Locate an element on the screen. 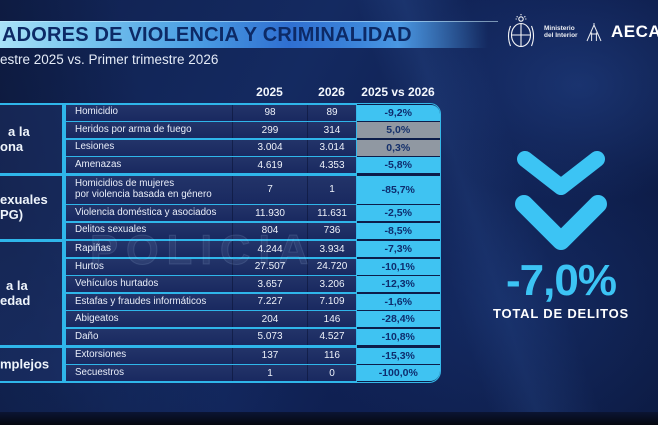 The height and width of the screenshot is (425, 658). row-label: Violencia doméstica y asociados is located at coordinates (146, 212).